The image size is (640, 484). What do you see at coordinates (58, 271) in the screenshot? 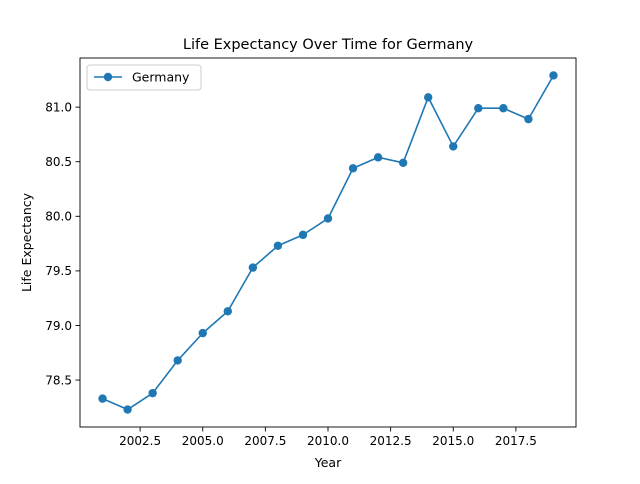
I see `y-tick-label: 79.5` at bounding box center [58, 271].